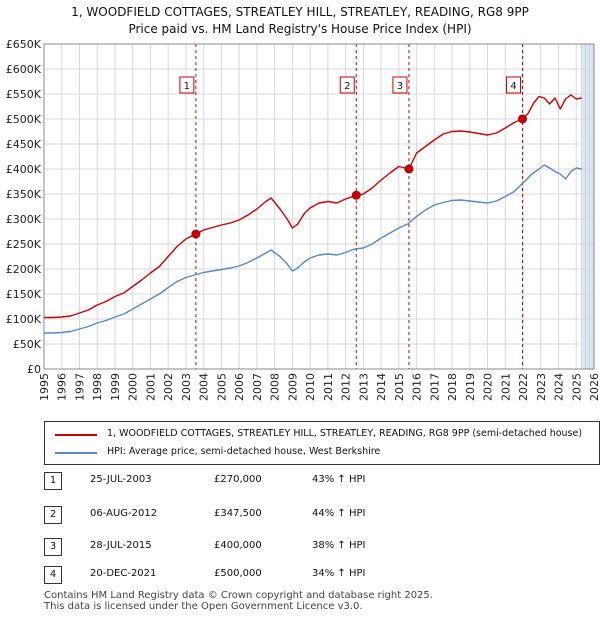 The image size is (600, 620). What do you see at coordinates (328, 387) in the screenshot?
I see `x-tick-label: 2011` at bounding box center [328, 387].